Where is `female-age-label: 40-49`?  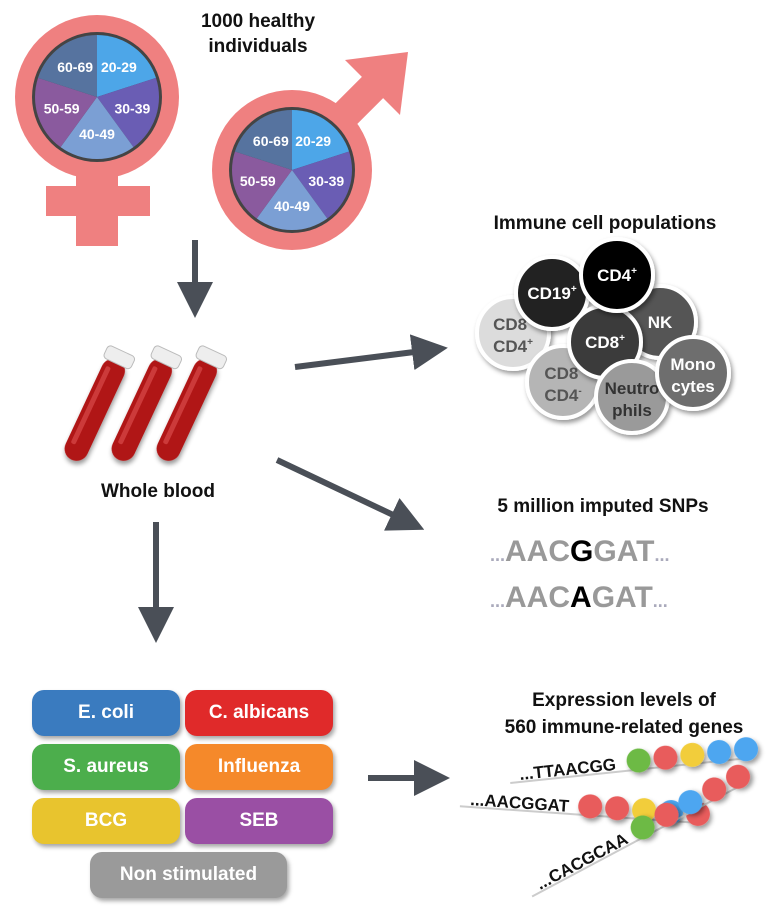 female-age-label: 40-49 is located at coordinates (97, 134).